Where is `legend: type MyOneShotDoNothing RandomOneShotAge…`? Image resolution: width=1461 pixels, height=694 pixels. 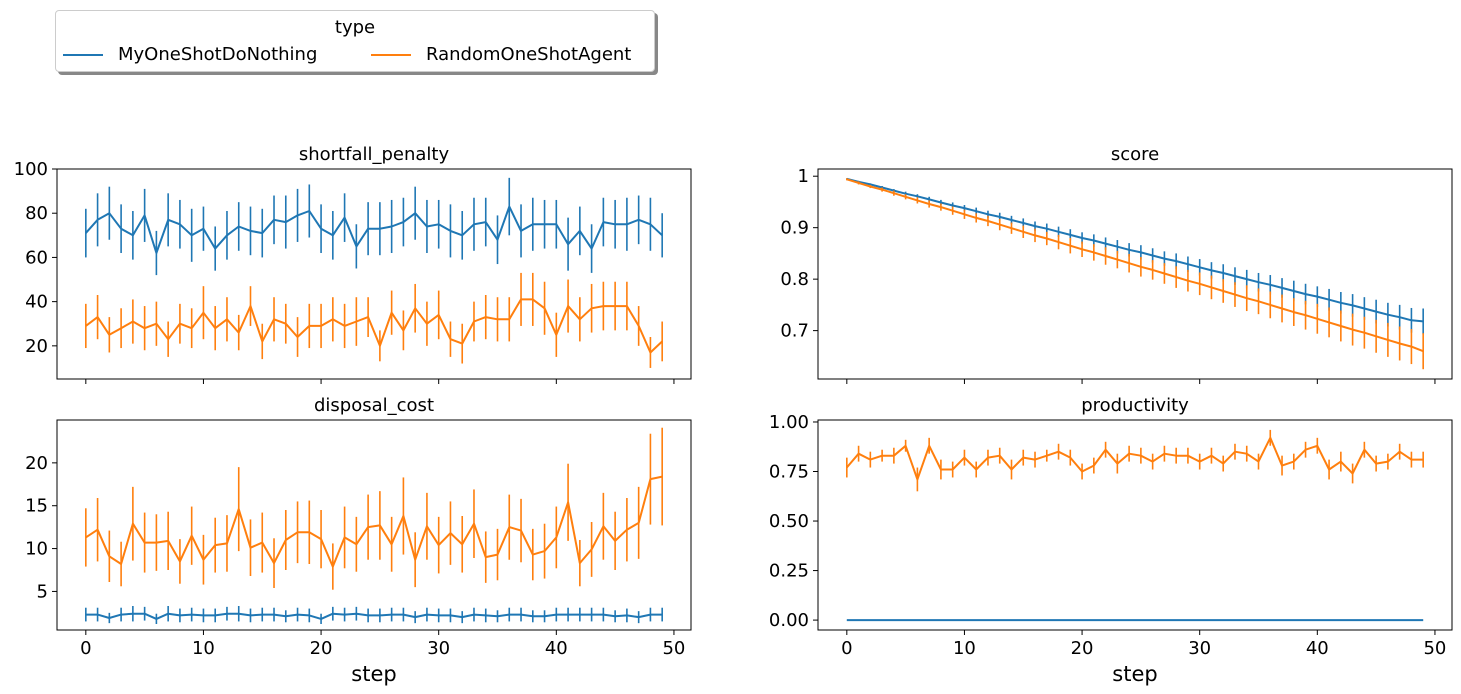
legend: type MyOneShotDoNothing RandomOneShotAge… is located at coordinates (355, 41).